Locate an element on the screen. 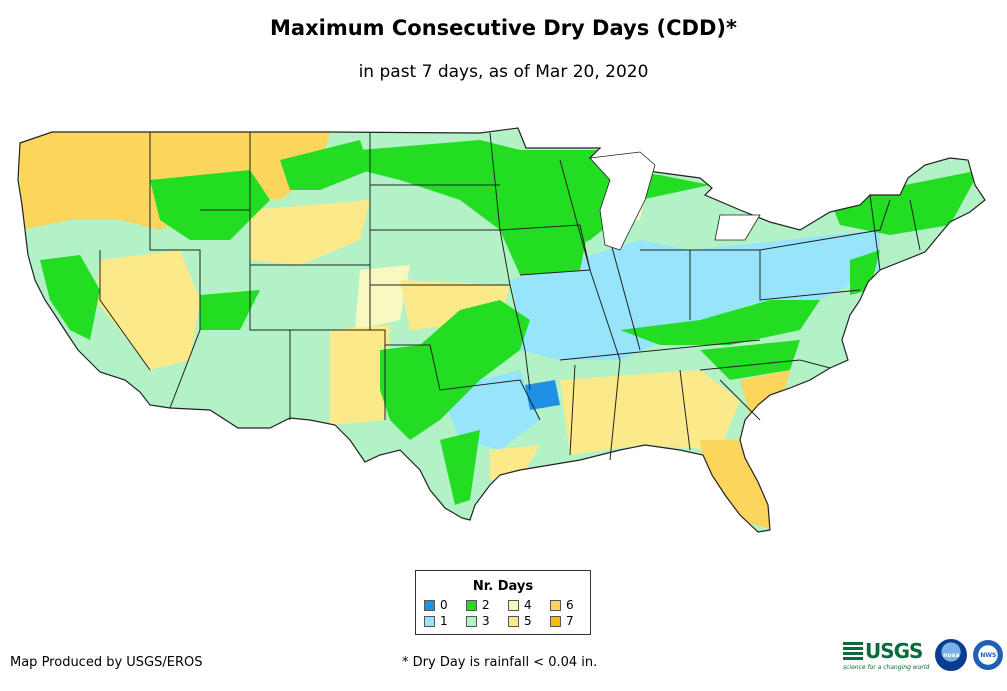 This screenshot has width=1007, height=691. legend-item-5: 5 is located at coordinates (526, 621).